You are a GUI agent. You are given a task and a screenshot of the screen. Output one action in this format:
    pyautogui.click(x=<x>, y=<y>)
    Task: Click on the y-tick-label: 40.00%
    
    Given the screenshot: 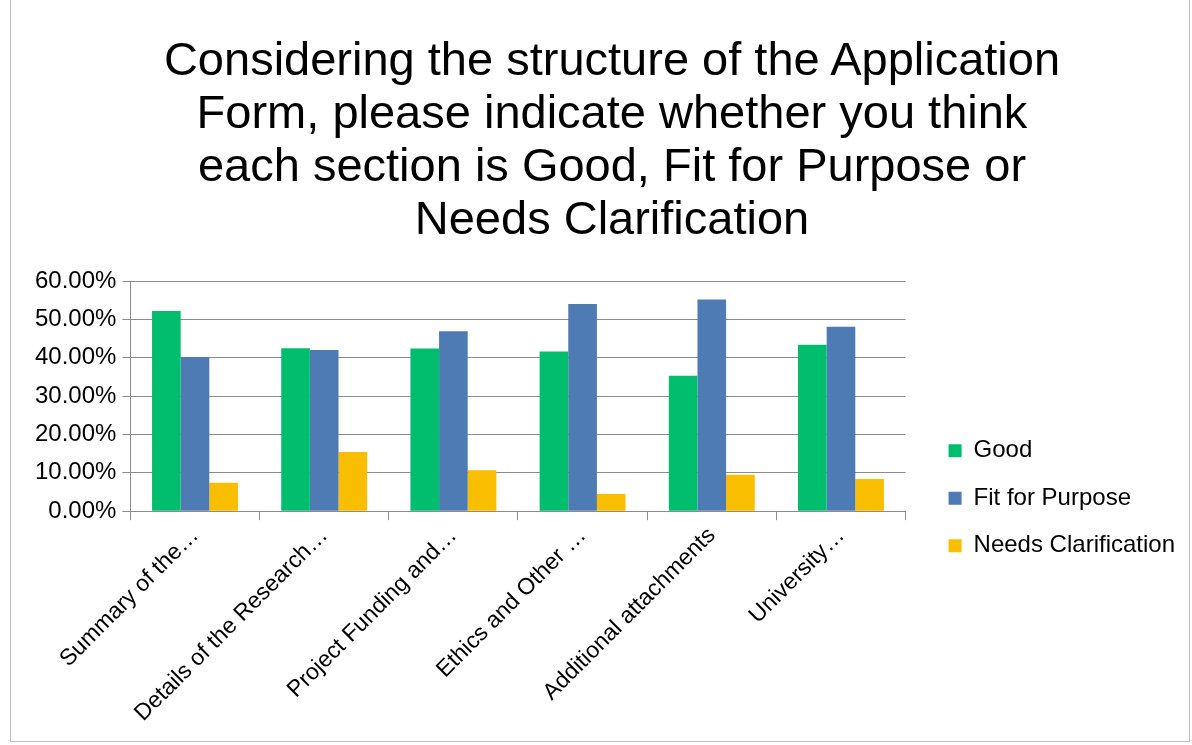 What is the action you would take?
    pyautogui.click(x=75, y=356)
    